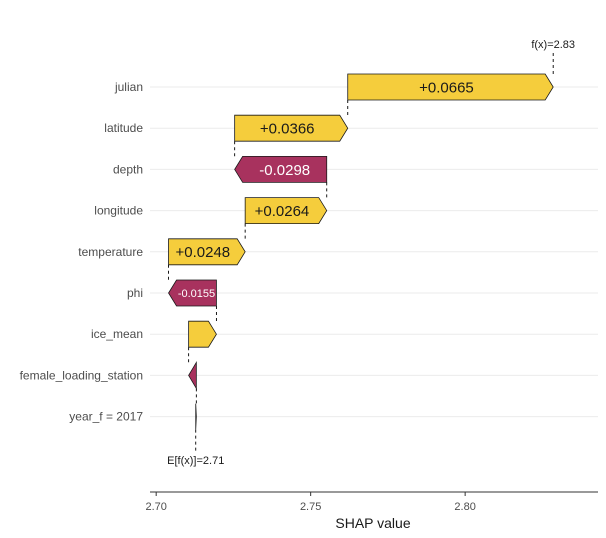  I want to click on x-tick-label: 2.75, so click(310, 507).